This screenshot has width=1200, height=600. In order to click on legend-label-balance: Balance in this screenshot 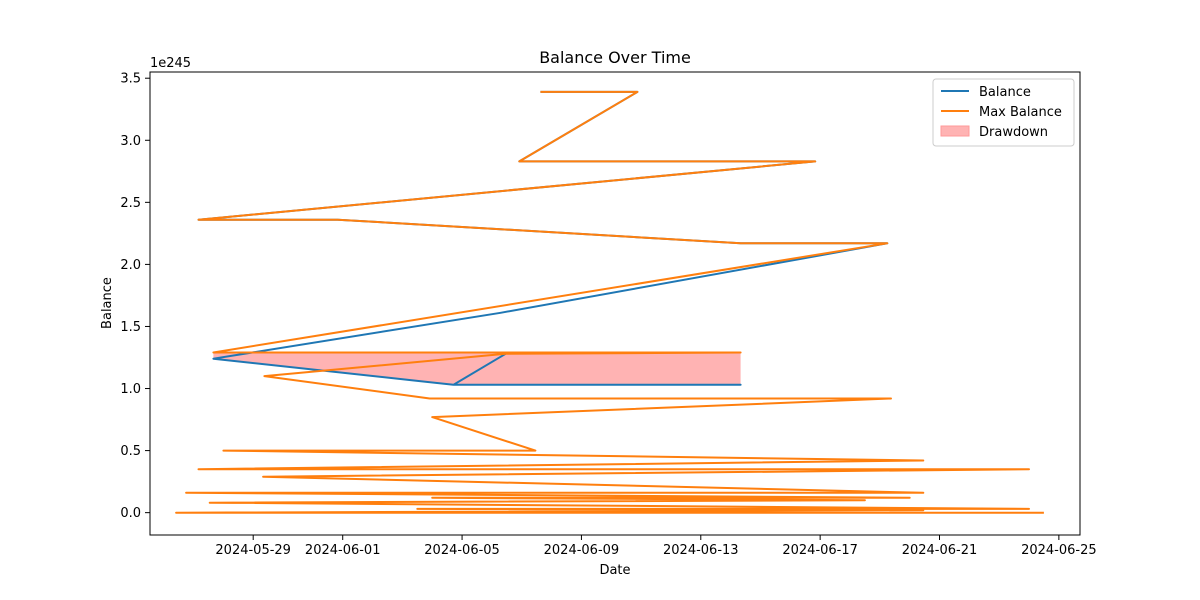, I will do `click(1005, 92)`.